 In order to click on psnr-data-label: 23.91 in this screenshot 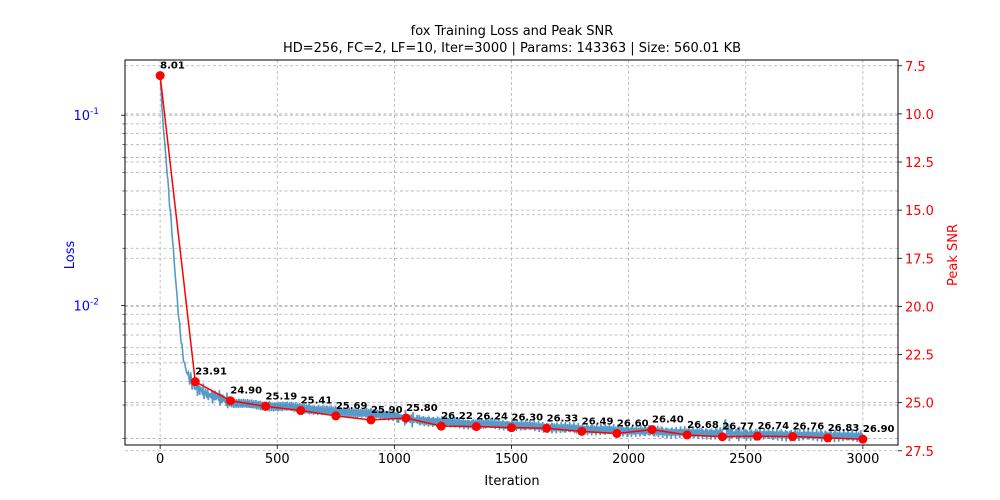, I will do `click(211, 372)`.